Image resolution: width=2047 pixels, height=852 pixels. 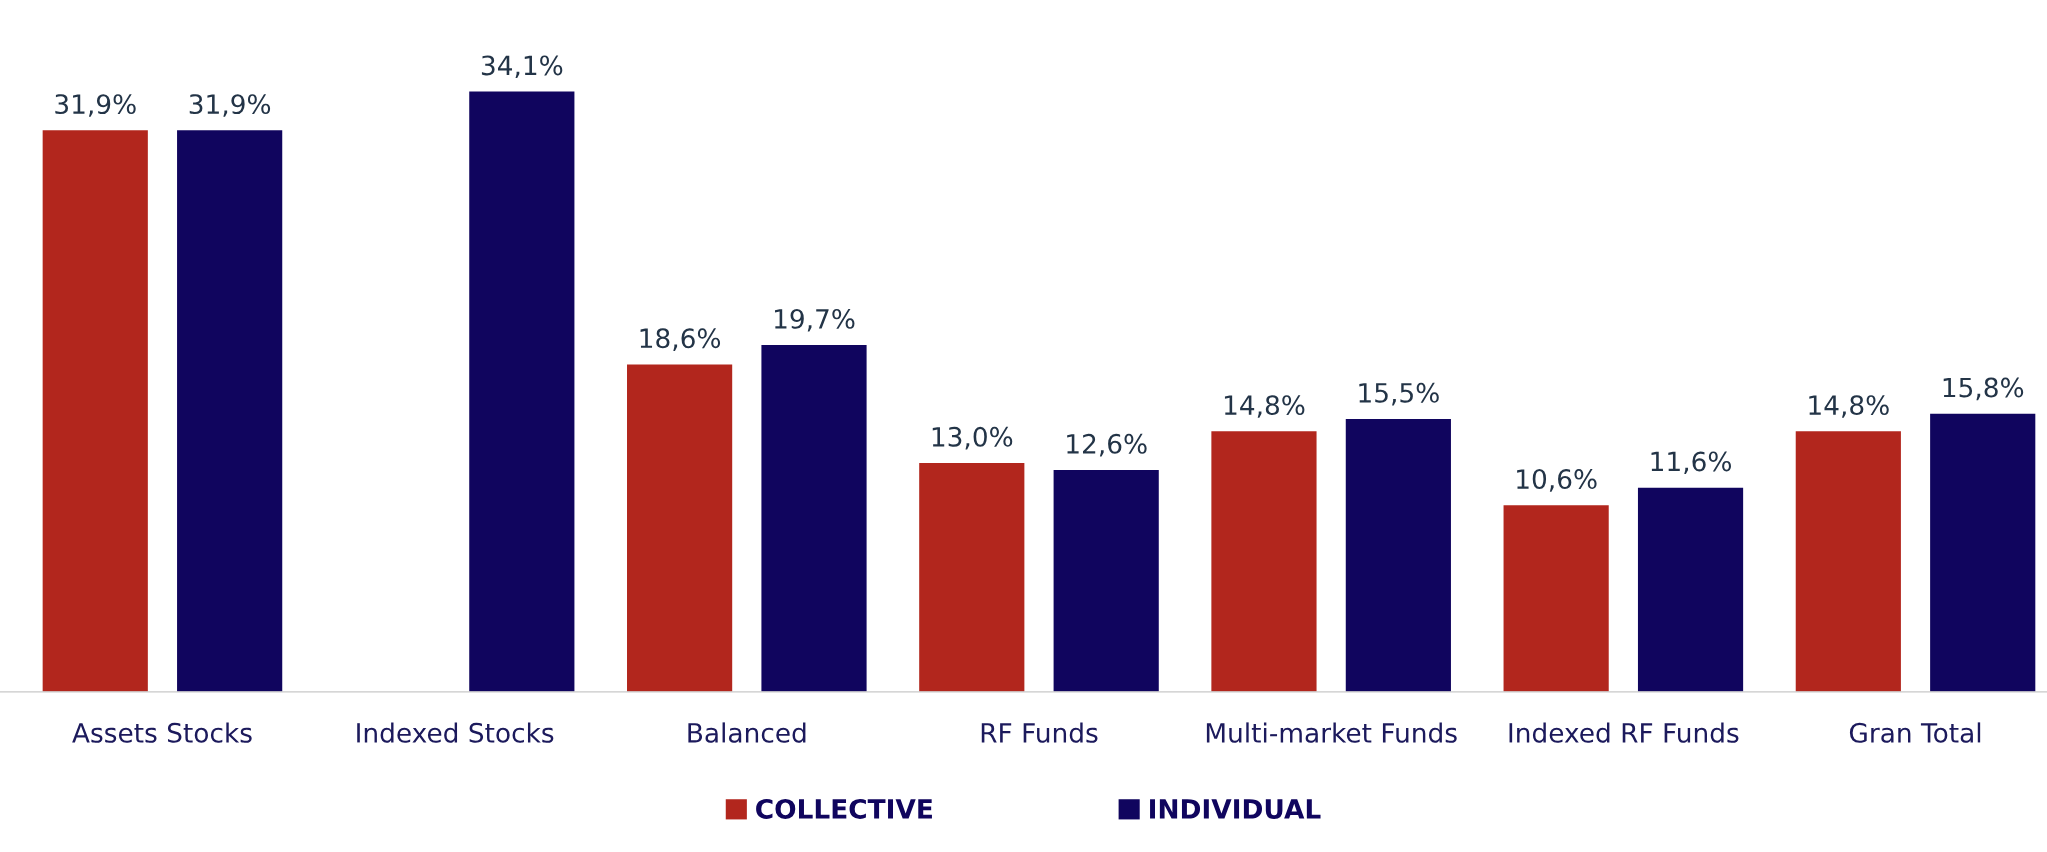 I want to click on x-tick-label: Balanced, so click(x=747, y=732).